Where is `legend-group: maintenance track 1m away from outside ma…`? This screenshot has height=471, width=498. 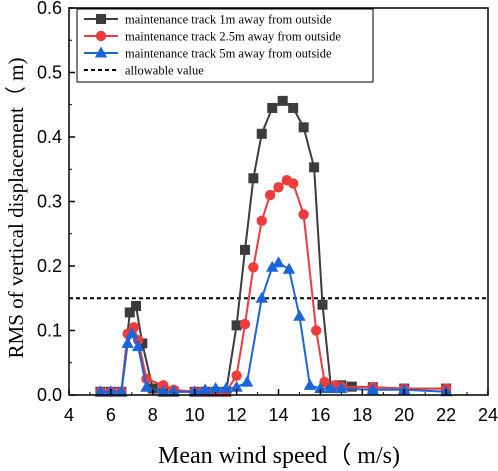 legend-group: maintenance track 1m away from outside ma… is located at coordinates (225, 45).